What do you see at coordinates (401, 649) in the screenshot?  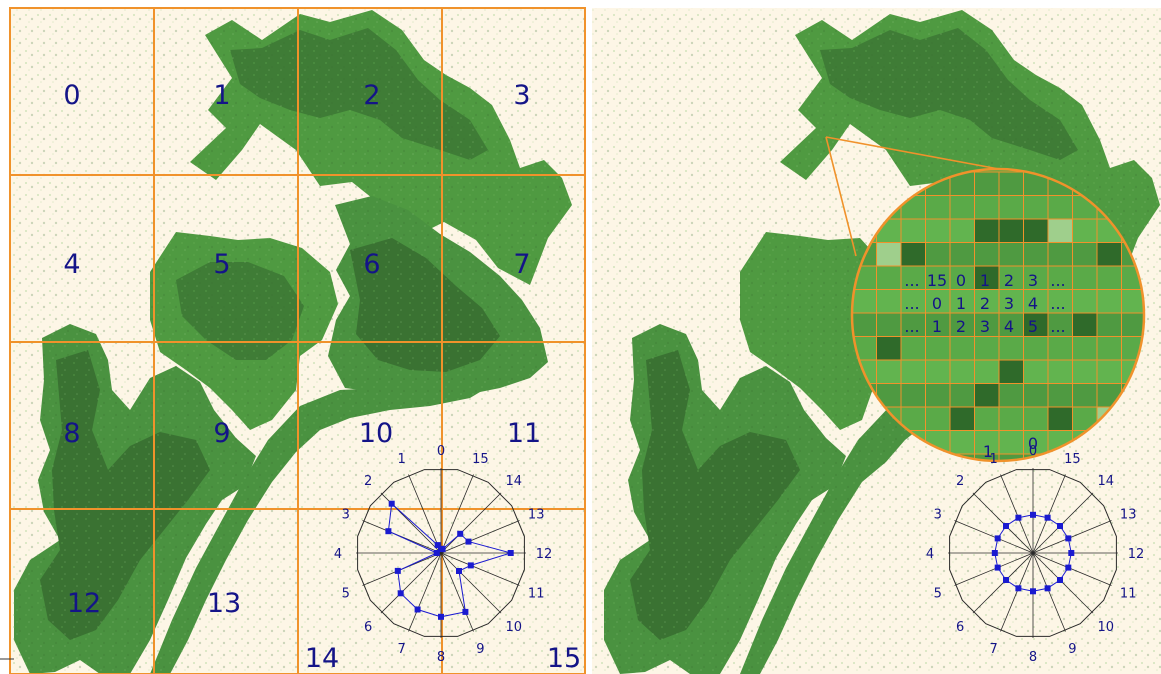 I see `left-radar-label-7: 7` at bounding box center [401, 649].